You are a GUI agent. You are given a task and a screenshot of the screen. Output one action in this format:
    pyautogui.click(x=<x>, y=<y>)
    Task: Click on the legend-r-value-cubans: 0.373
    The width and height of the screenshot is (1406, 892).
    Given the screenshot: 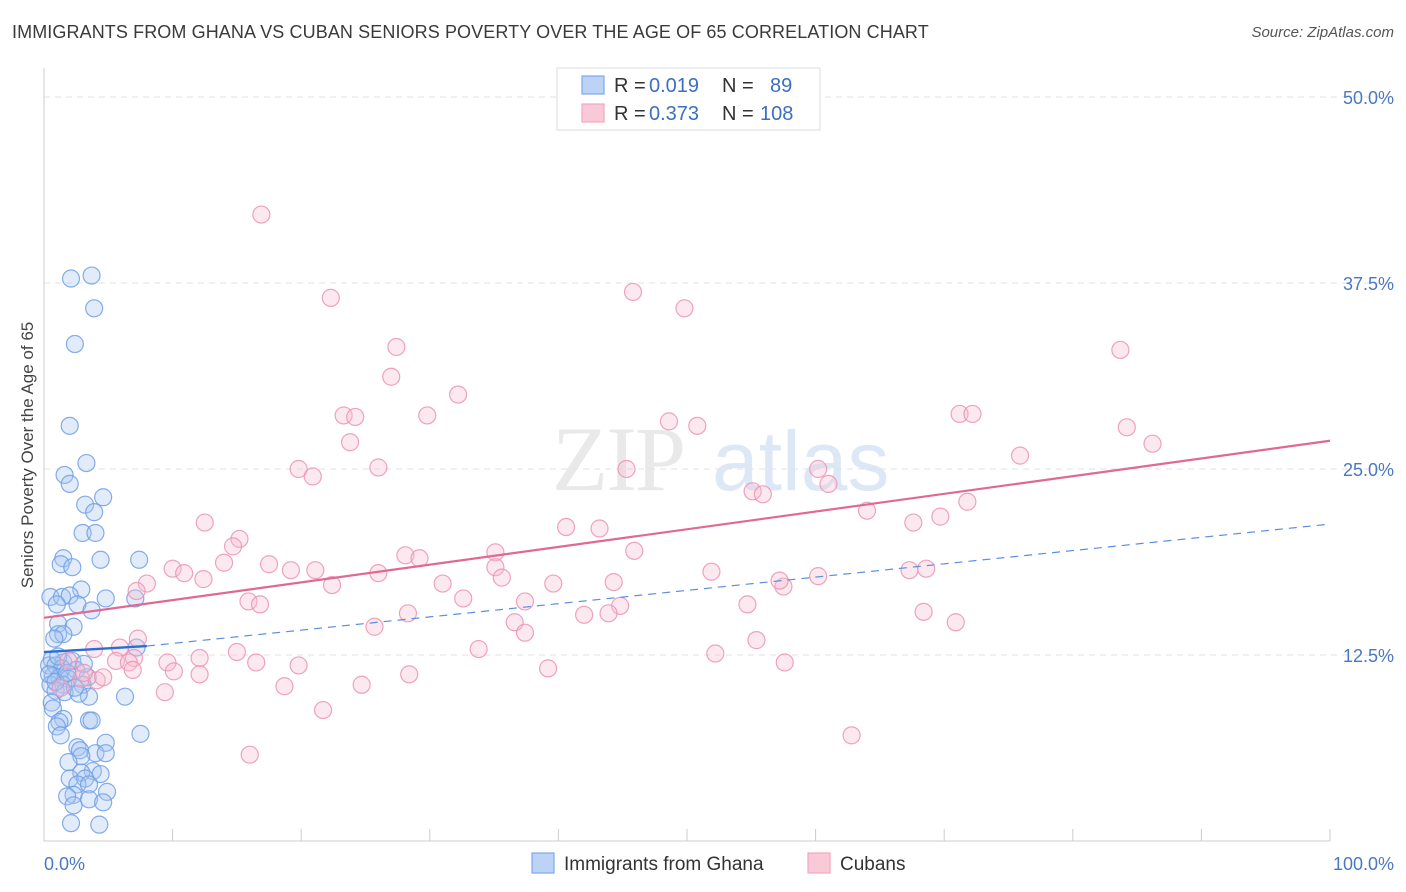 What is the action you would take?
    pyautogui.click(x=674, y=114)
    